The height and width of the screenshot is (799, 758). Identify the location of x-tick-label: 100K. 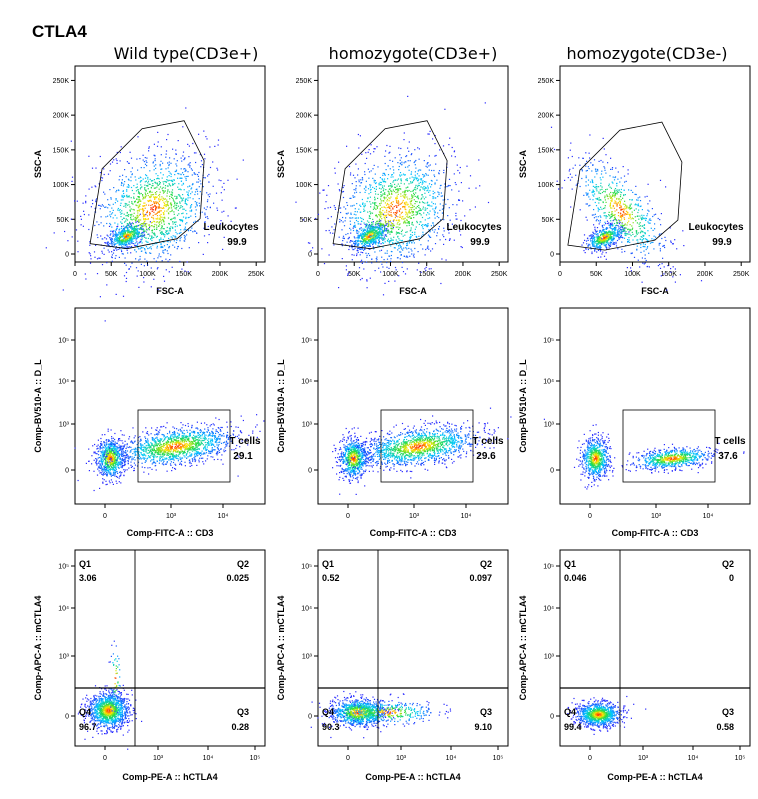
(632, 274).